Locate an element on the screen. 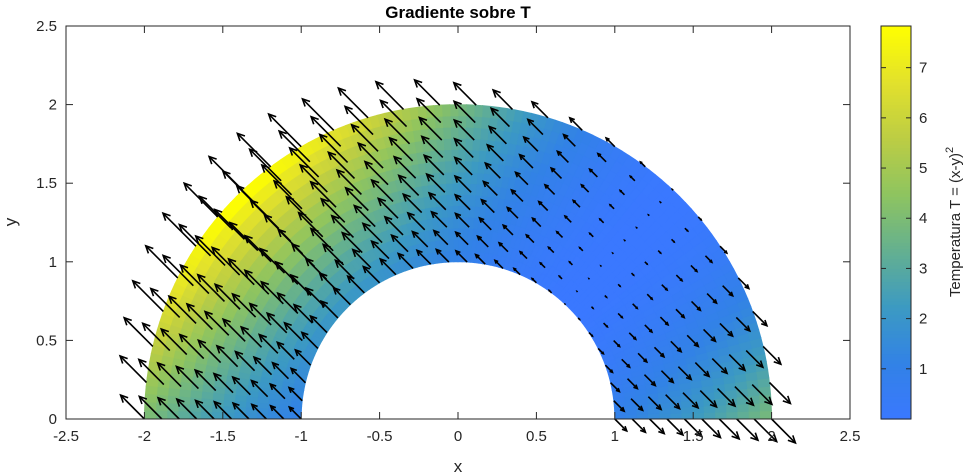 This screenshot has width=966, height=476. x-tick-label: -2.5 is located at coordinates (66, 436).